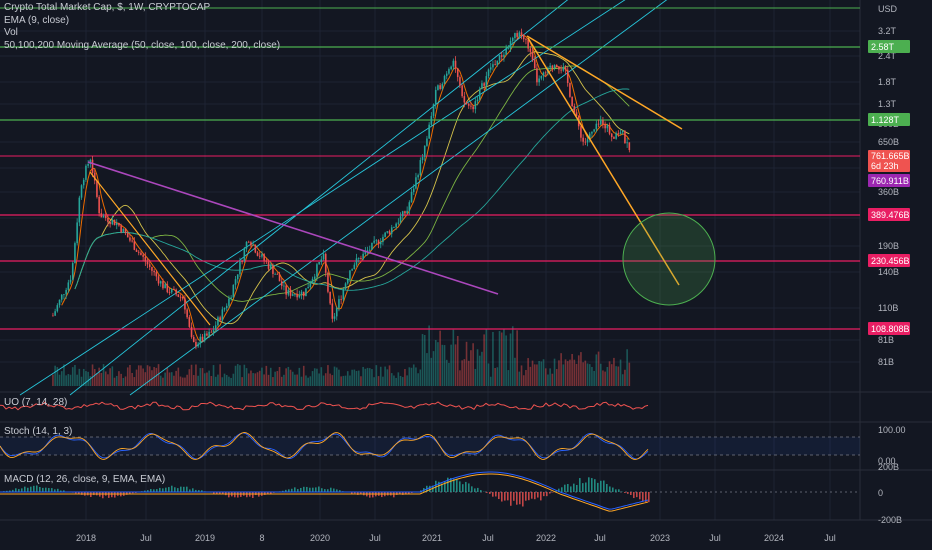 This screenshot has height=550, width=932. What do you see at coordinates (86, 538) in the screenshot?
I see `time-axis-tick-label: 2018` at bounding box center [86, 538].